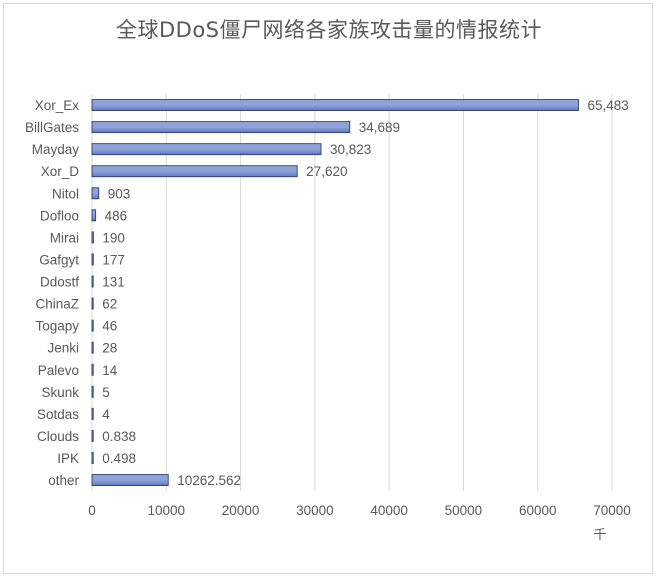 The height and width of the screenshot is (579, 658). I want to click on x-tick-label: 30000, so click(315, 510).